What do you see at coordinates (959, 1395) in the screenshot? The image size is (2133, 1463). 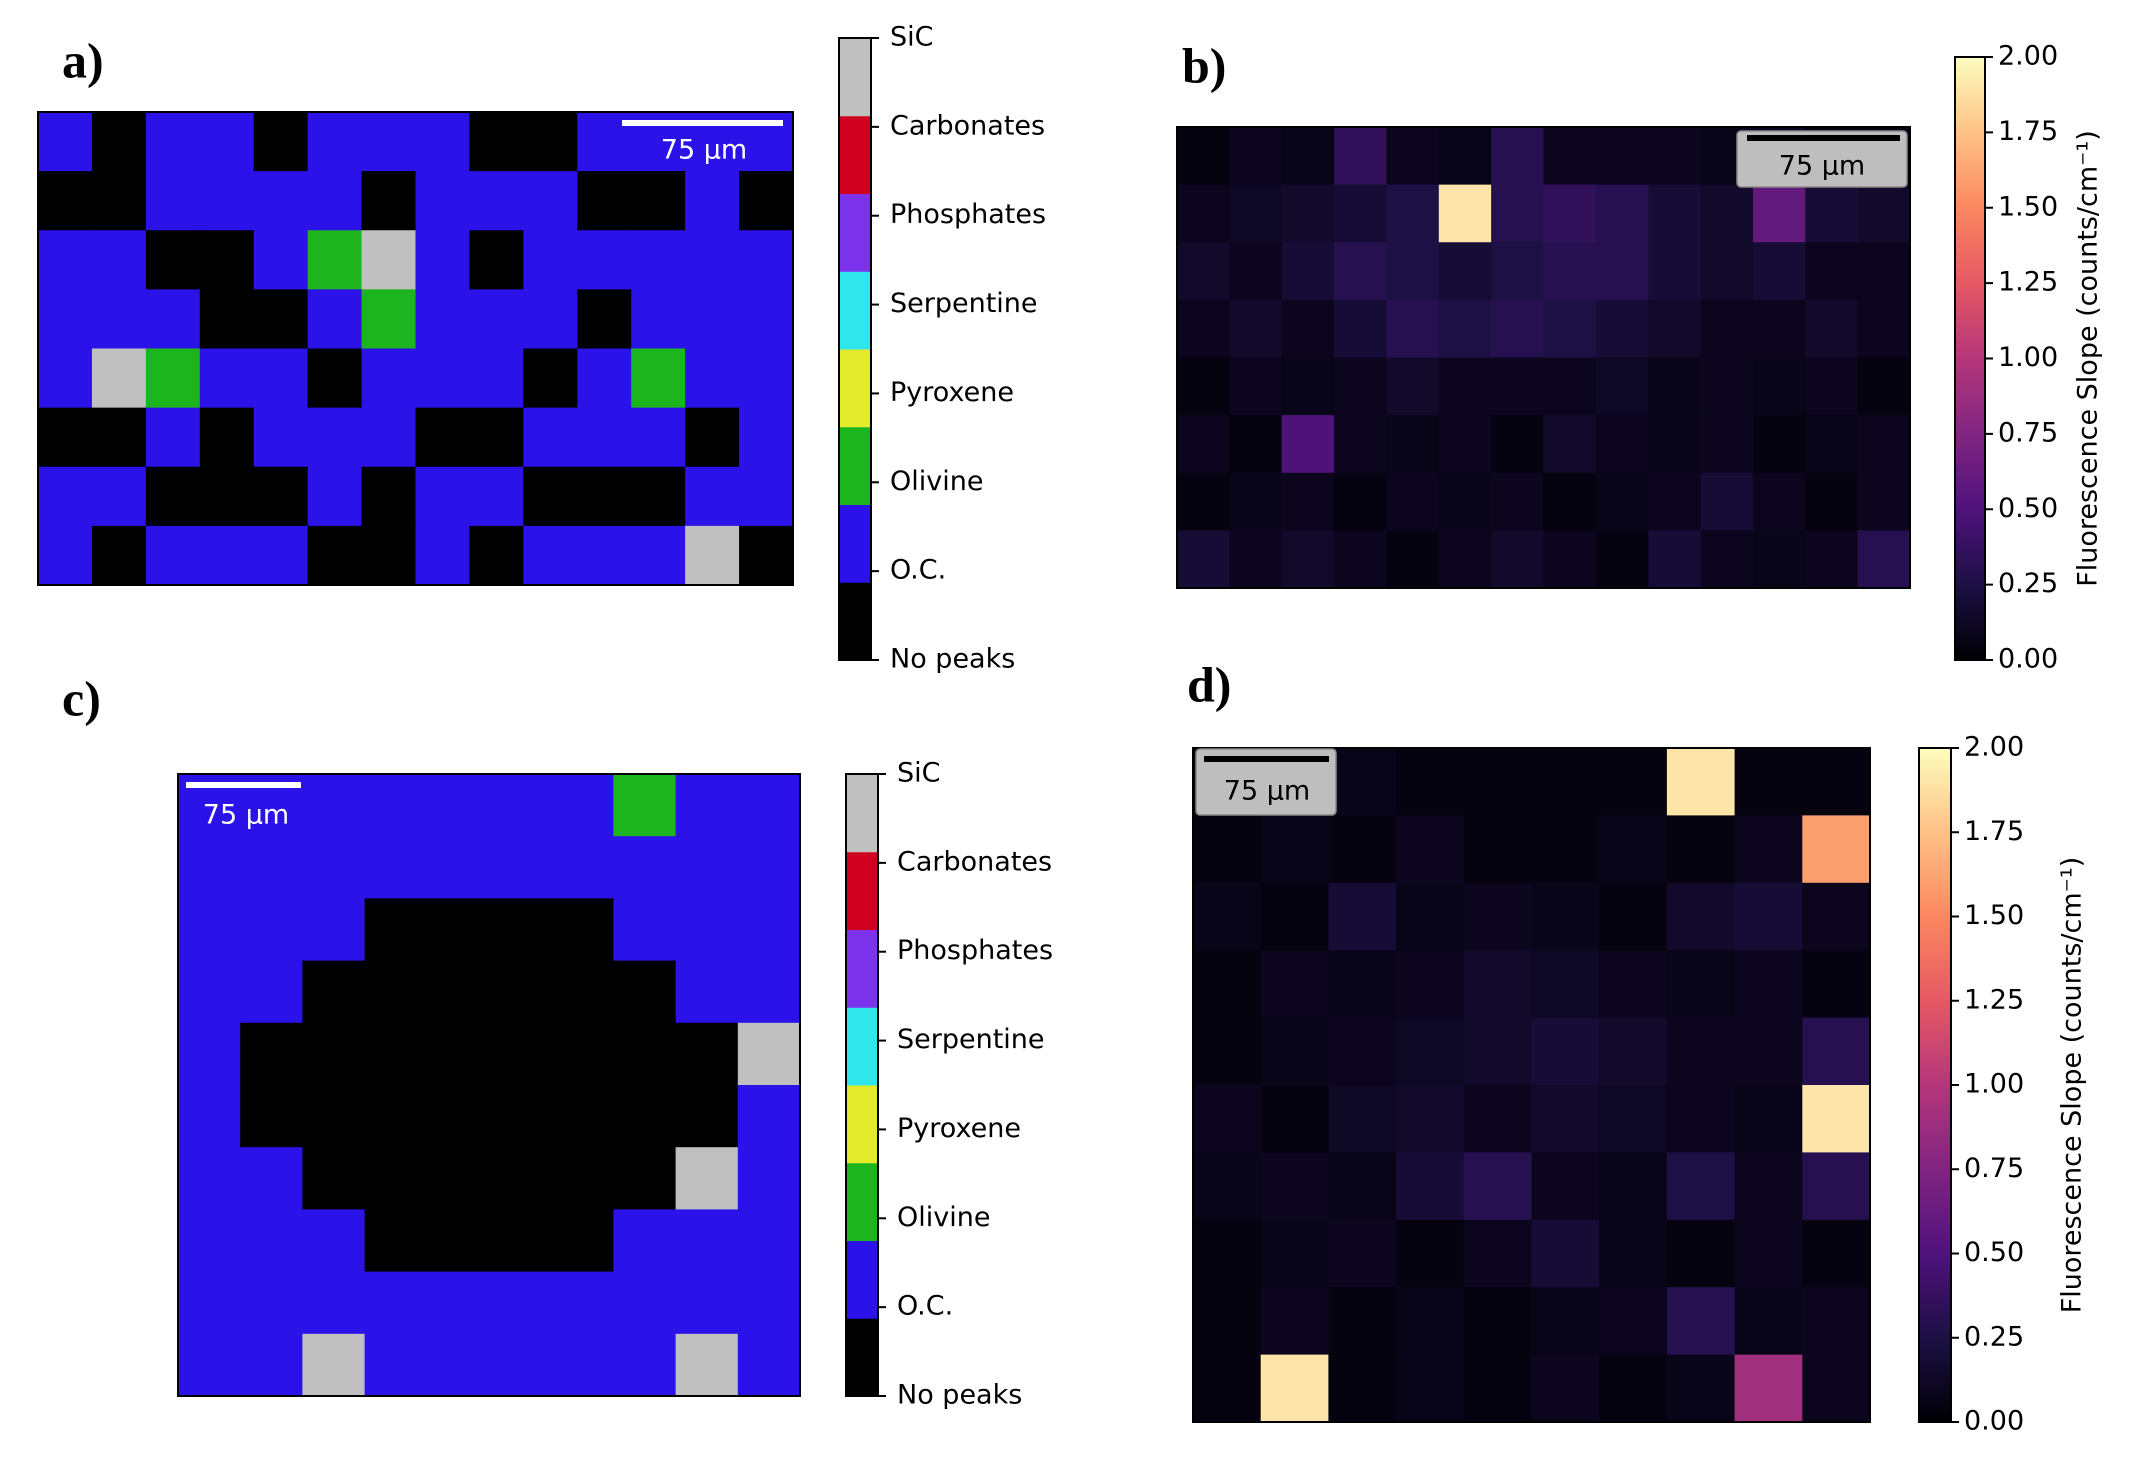 I see `colorbar-label: No peaks` at bounding box center [959, 1395].